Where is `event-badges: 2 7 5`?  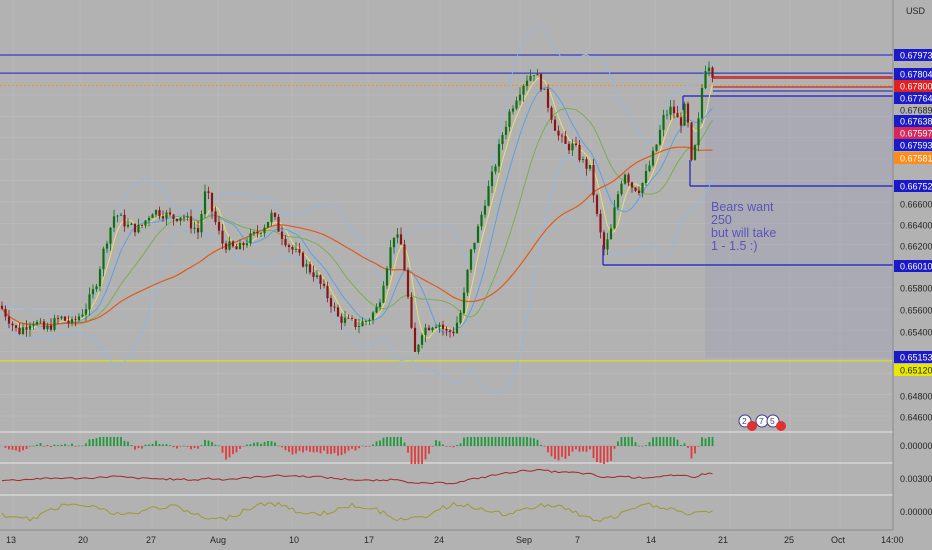
event-badges: 2 7 5 is located at coordinates (762, 422).